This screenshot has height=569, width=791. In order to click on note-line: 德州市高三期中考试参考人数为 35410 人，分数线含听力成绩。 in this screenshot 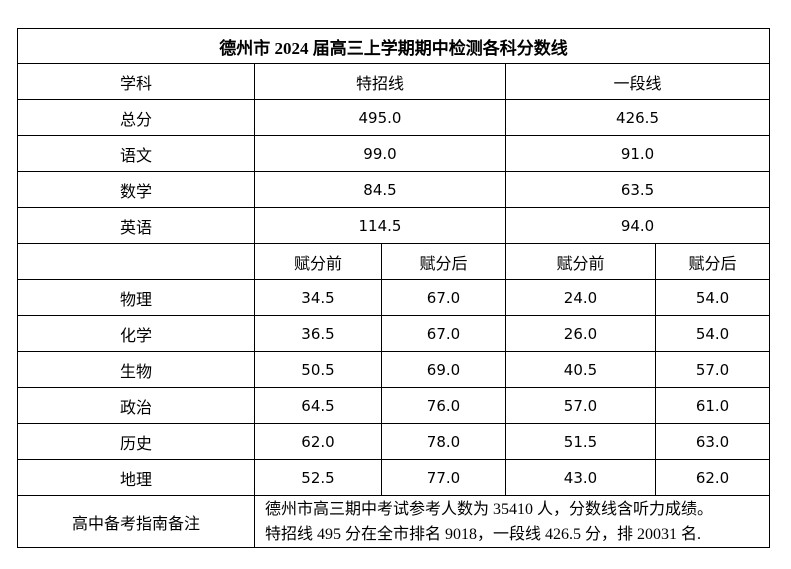, I will do `click(489, 509)`.